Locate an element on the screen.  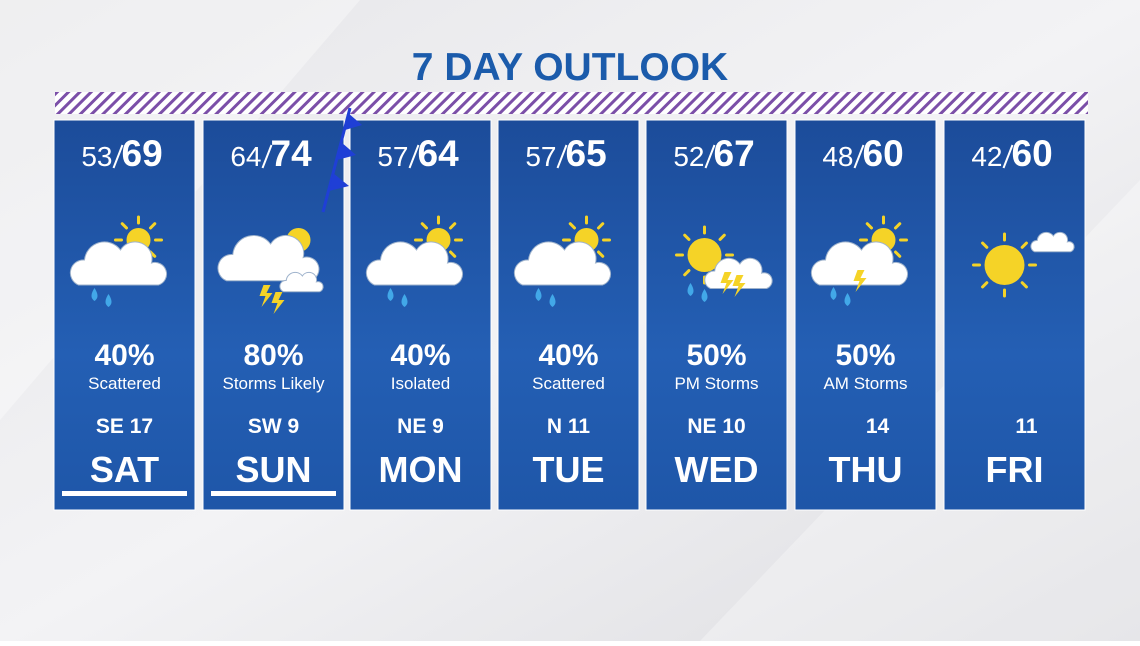
day-name: TUE is located at coordinates (569, 469).